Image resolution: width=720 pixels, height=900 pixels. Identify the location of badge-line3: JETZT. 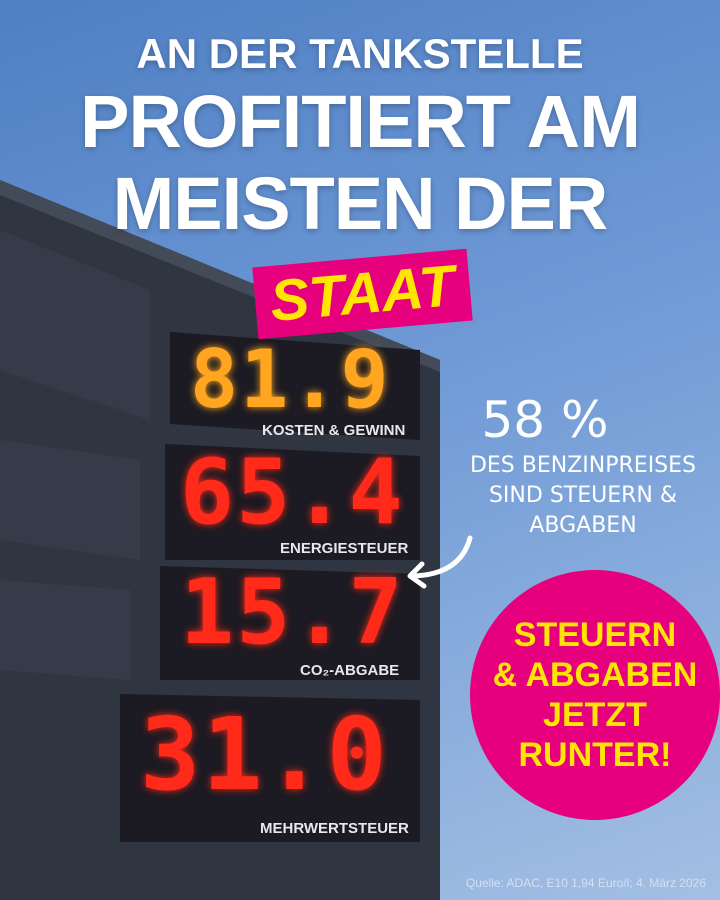
(595, 715).